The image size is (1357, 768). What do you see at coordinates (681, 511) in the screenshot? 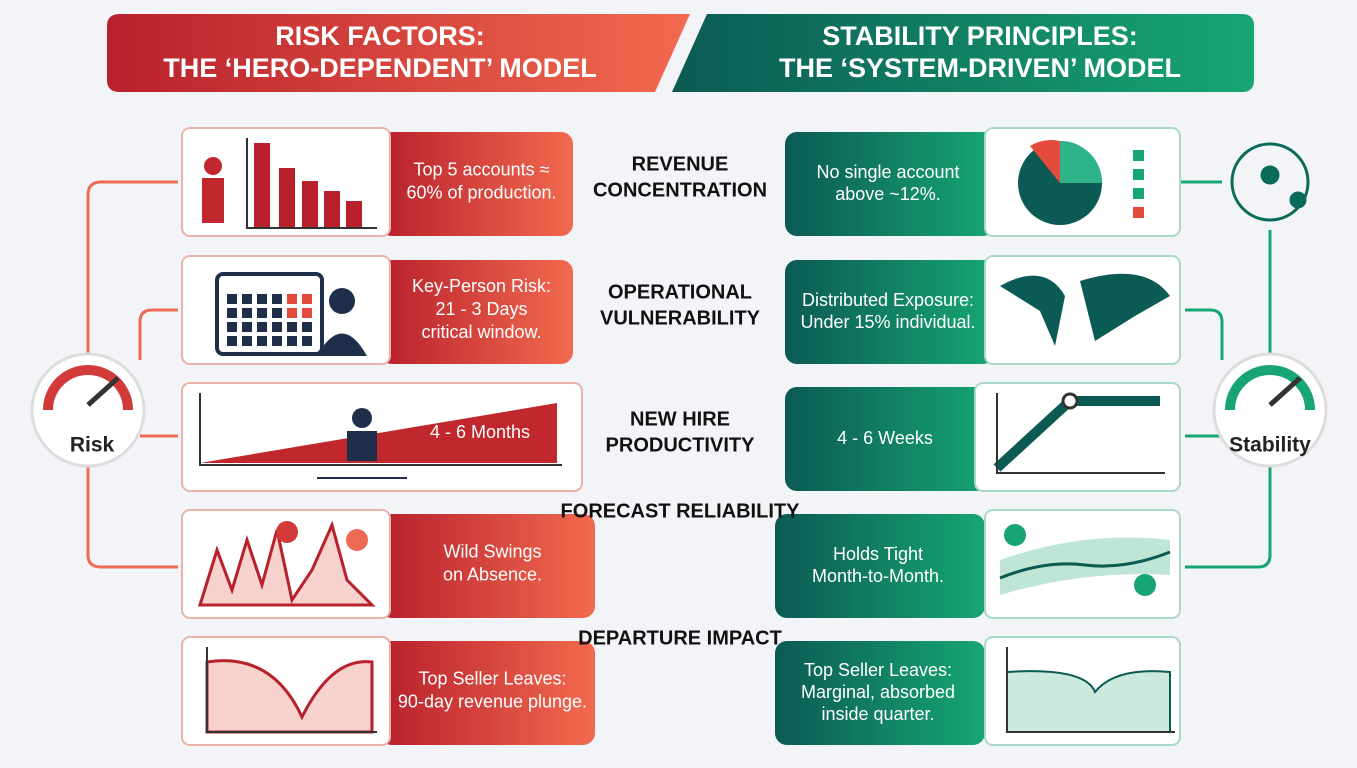
I see `row-label: FORECAST RELIABILITY` at bounding box center [681, 511].